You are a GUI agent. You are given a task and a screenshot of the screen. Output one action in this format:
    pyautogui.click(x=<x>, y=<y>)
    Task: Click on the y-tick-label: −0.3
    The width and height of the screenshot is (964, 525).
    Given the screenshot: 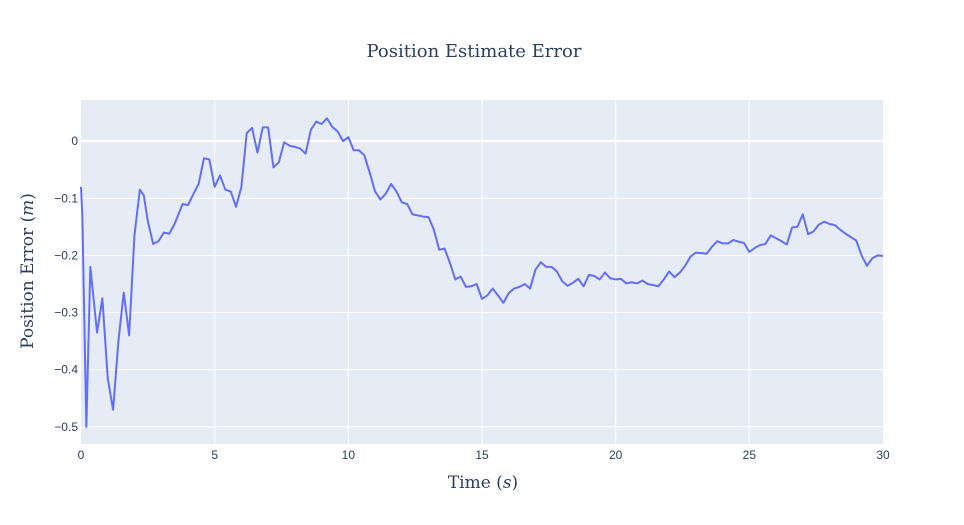 What is the action you would take?
    pyautogui.click(x=66, y=313)
    